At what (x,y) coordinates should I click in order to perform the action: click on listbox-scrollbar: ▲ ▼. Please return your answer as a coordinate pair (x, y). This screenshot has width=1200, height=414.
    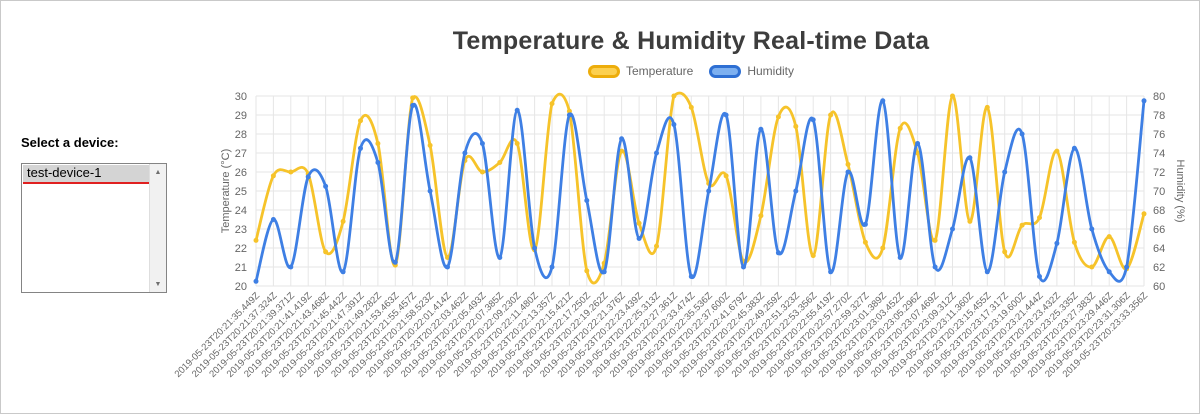
    Looking at the image, I should click on (157, 228).